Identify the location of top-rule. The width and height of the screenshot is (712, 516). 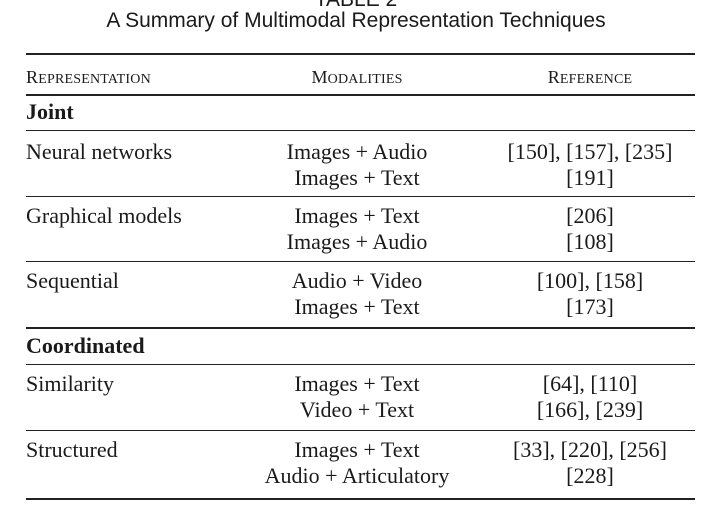
(360, 54).